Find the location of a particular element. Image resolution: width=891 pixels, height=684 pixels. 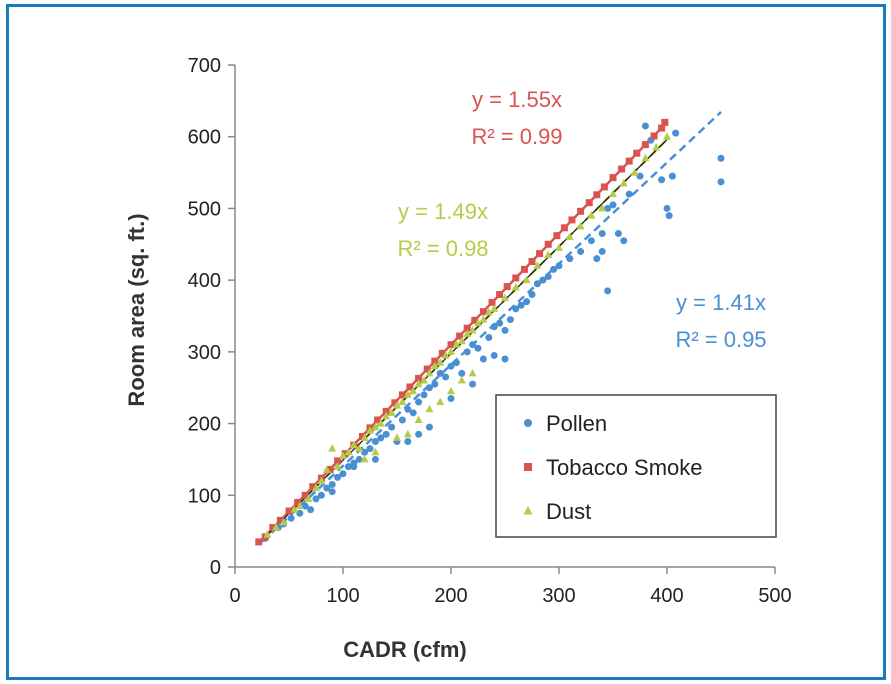

legend-label-pollen: Pollen is located at coordinates (576, 423).